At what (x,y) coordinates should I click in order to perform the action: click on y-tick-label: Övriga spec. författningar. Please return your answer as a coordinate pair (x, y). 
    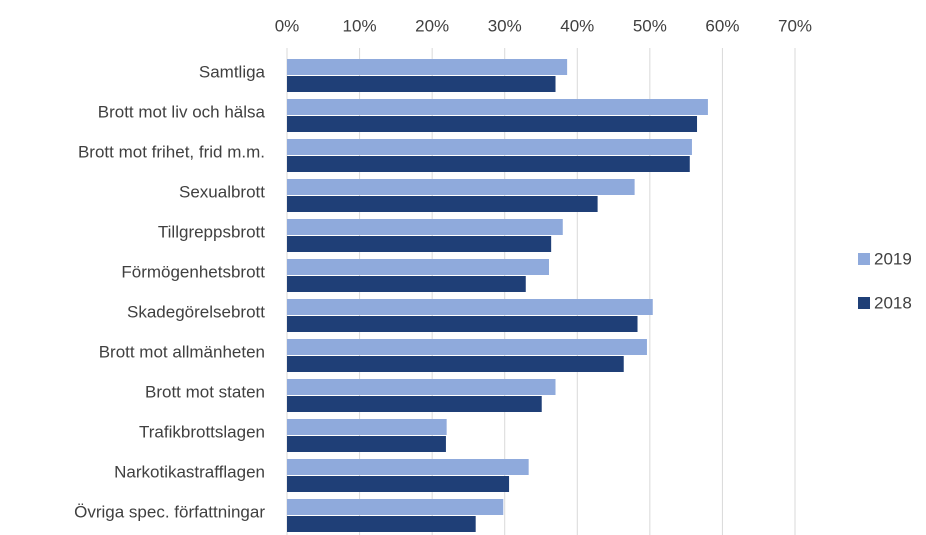
    Looking at the image, I should click on (169, 511).